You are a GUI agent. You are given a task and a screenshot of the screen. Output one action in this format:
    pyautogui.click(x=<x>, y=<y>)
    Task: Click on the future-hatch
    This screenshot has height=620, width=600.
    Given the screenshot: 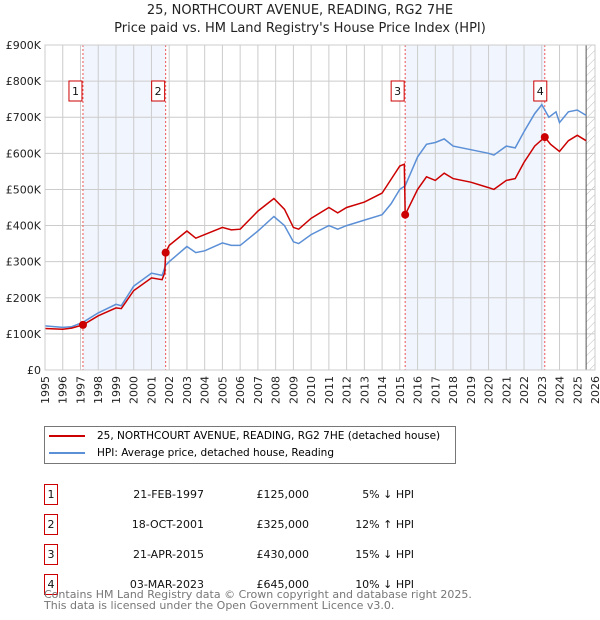 What is the action you would take?
    pyautogui.click(x=590, y=207)
    